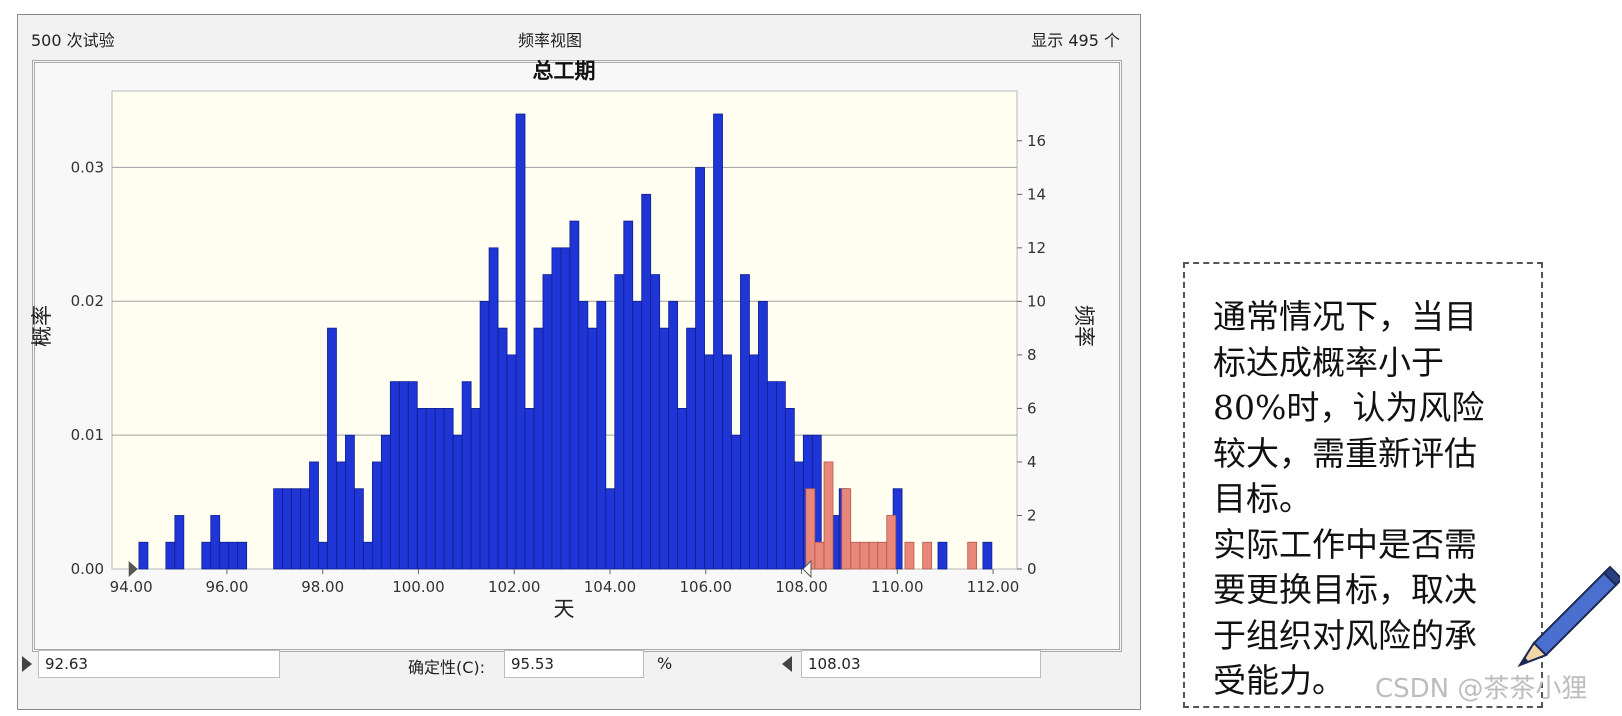 The height and width of the screenshot is (716, 1622). I want to click on view-mode: 频率视图, so click(550, 40).